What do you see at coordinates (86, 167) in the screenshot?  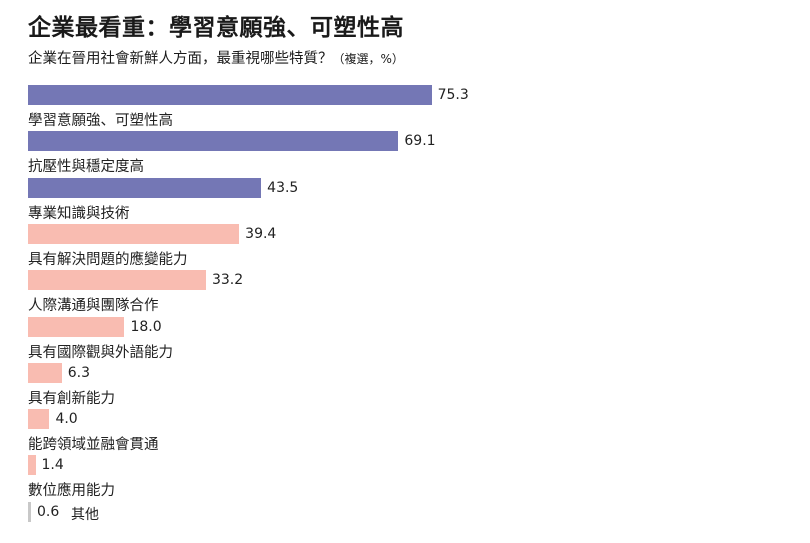 I see `category-label-2: 抗壓性與穩定度高` at bounding box center [86, 167].